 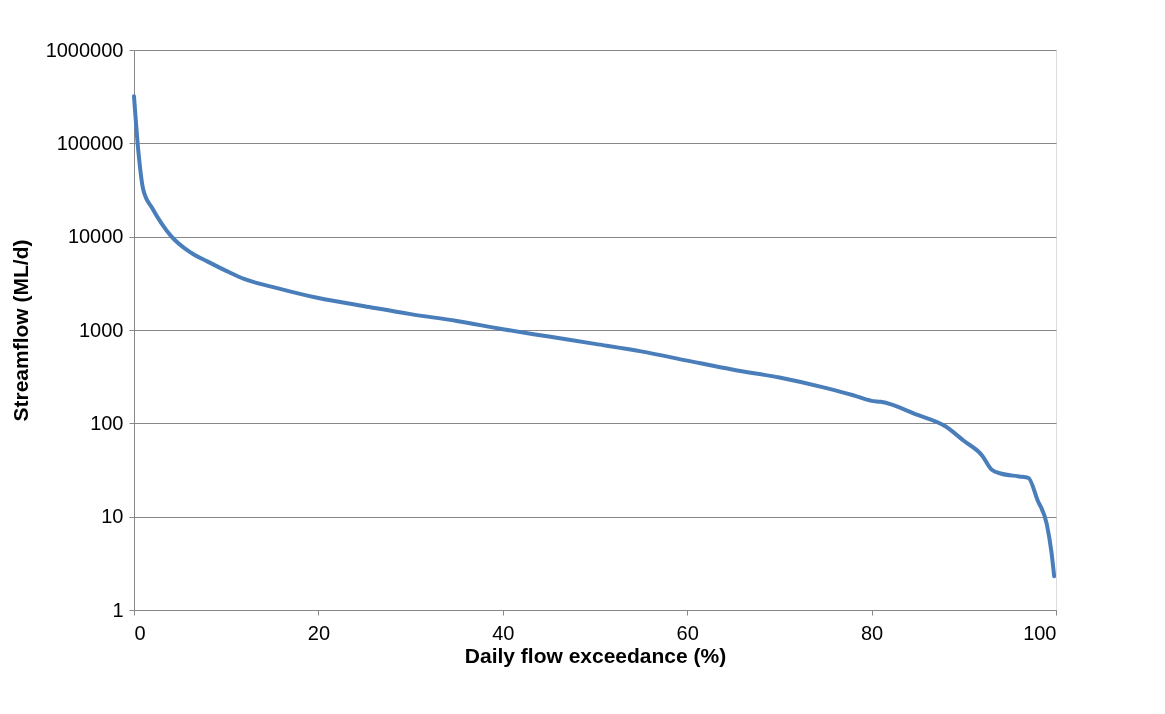 What do you see at coordinates (101, 329) in the screenshot?
I see `y-tick-label: 1000` at bounding box center [101, 329].